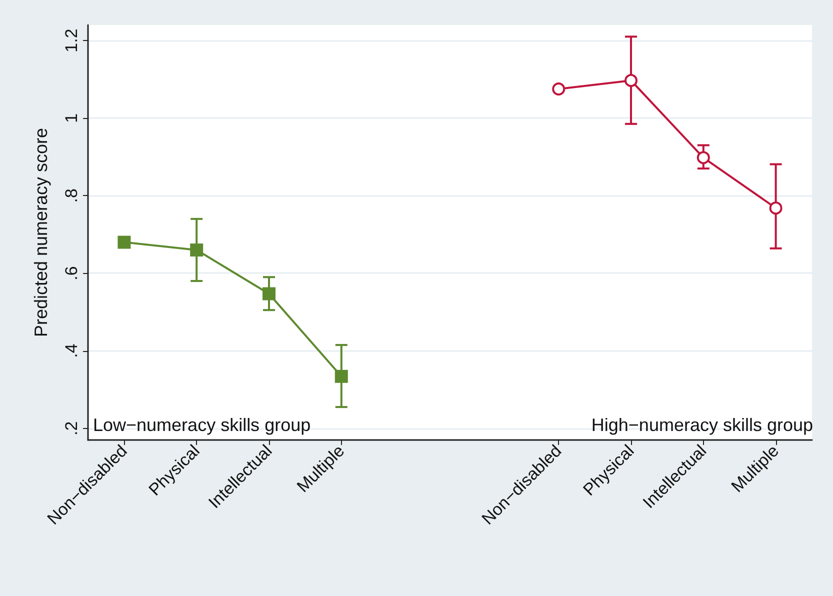 Image resolution: width=833 pixels, height=596 pixels. I want to click on y-tick-label: 1.2, so click(71, 40).